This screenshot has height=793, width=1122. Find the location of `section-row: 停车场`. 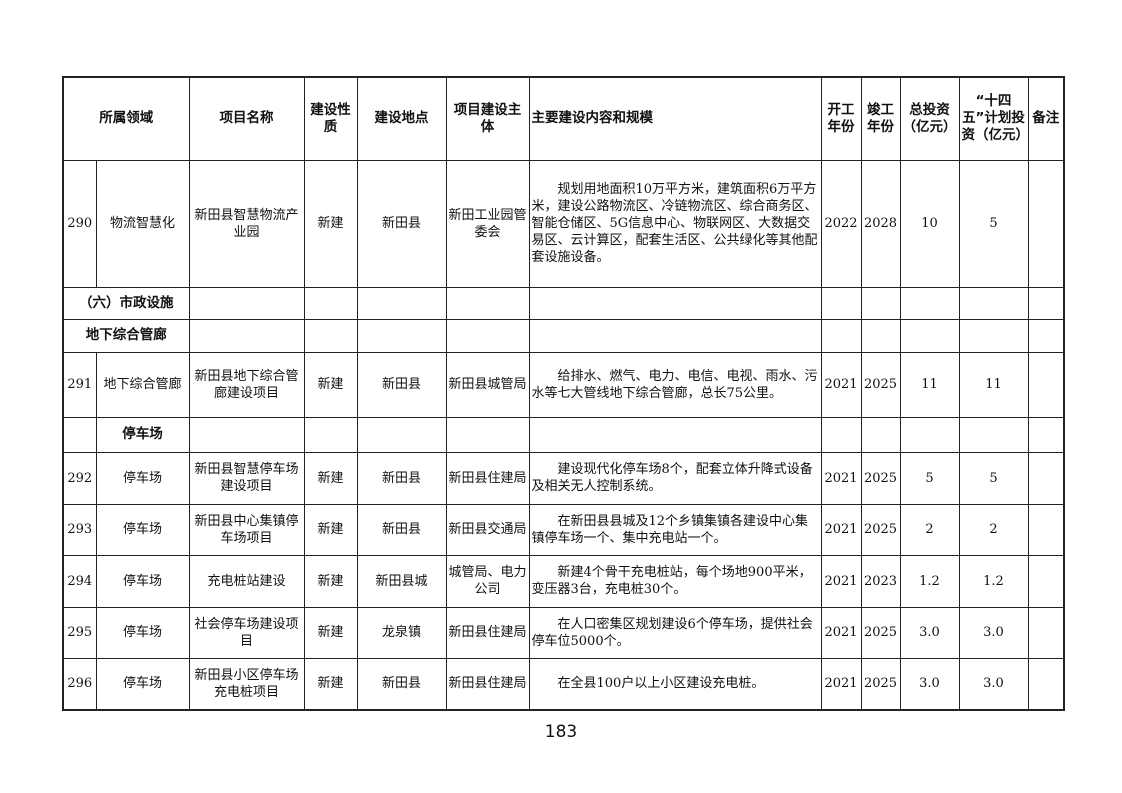

section-row: 停车场 is located at coordinates (563, 434).